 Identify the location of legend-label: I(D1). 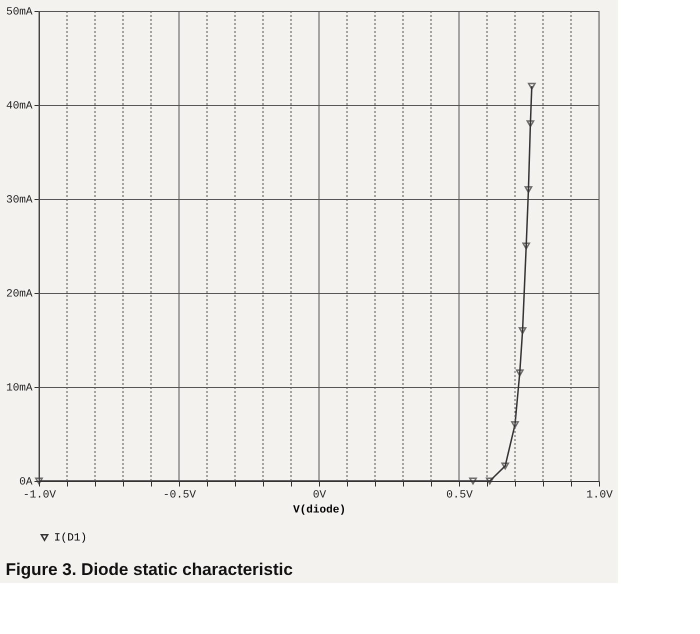
(71, 538).